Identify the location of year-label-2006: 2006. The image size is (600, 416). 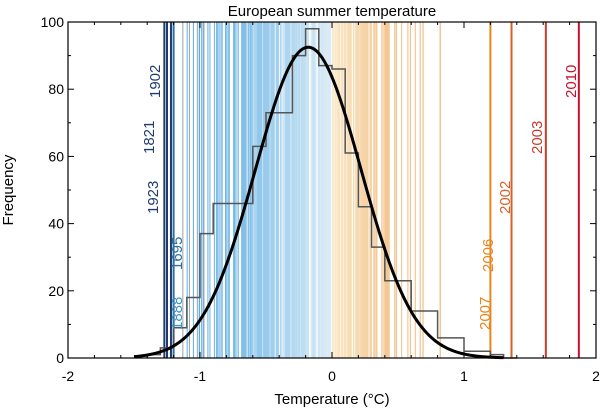
(488, 255).